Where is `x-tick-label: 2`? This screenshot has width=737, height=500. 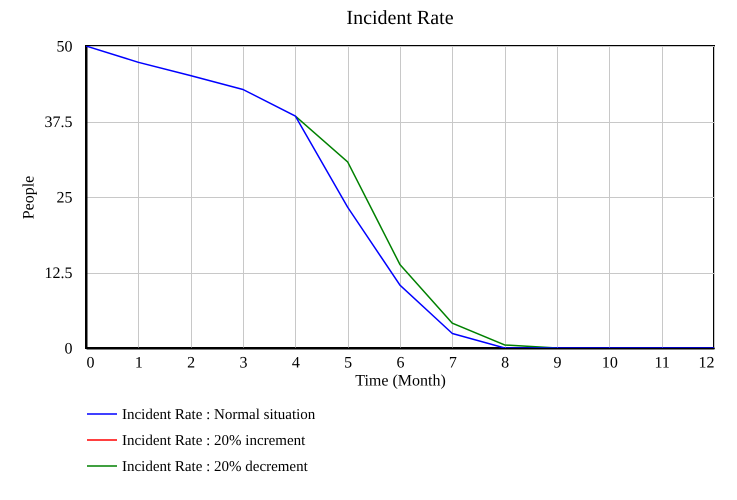
x-tick-label: 2 is located at coordinates (191, 363).